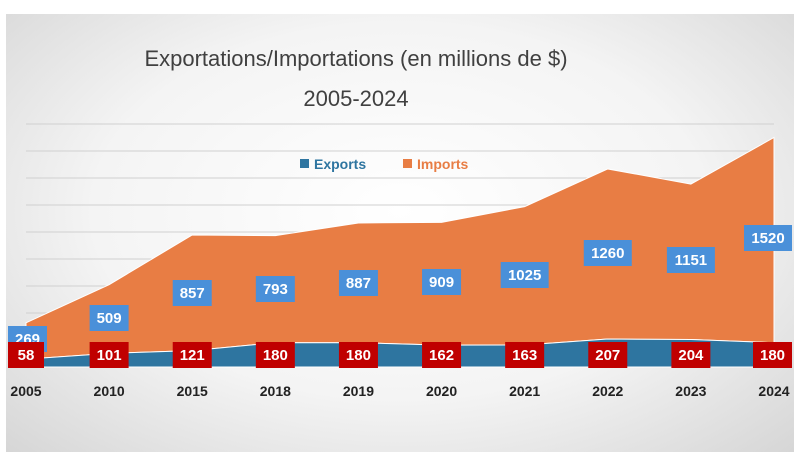 The width and height of the screenshot is (800, 460). I want to click on imports-value-label: 1151, so click(691, 260).